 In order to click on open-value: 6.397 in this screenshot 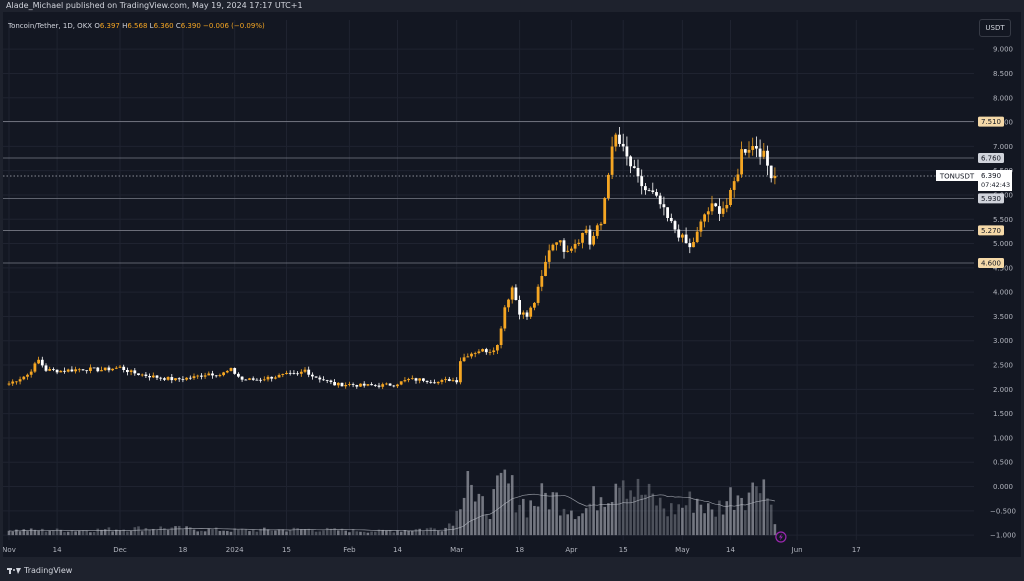, I will do `click(109, 26)`.